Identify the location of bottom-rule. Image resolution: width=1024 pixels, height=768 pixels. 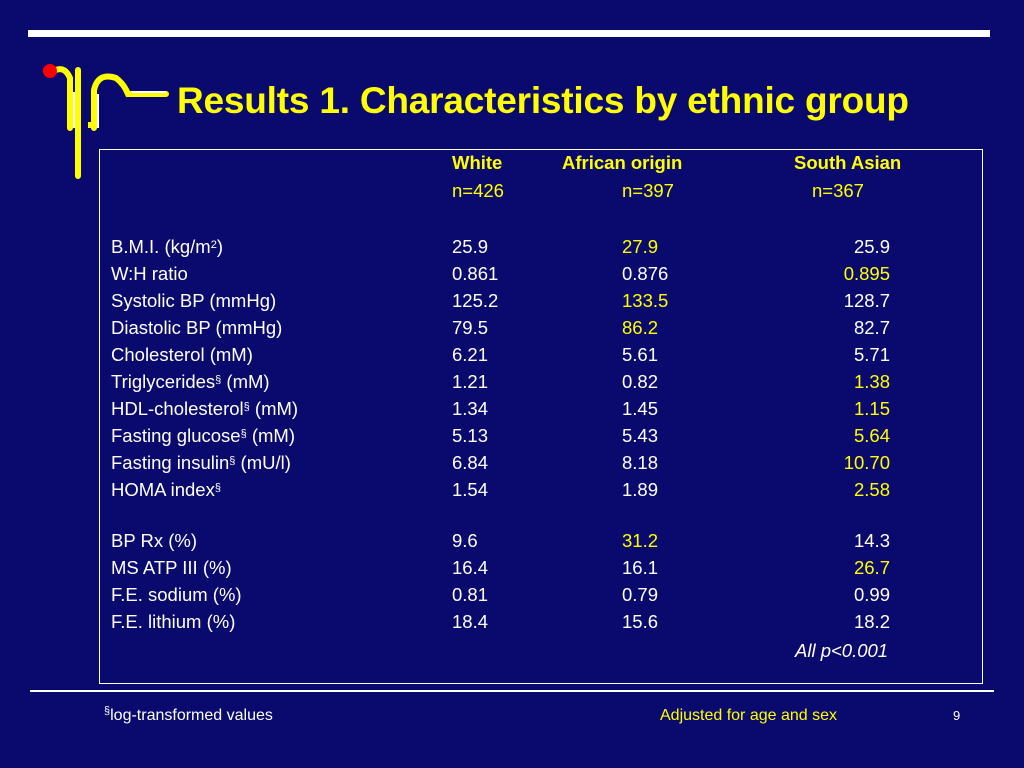
(512, 691).